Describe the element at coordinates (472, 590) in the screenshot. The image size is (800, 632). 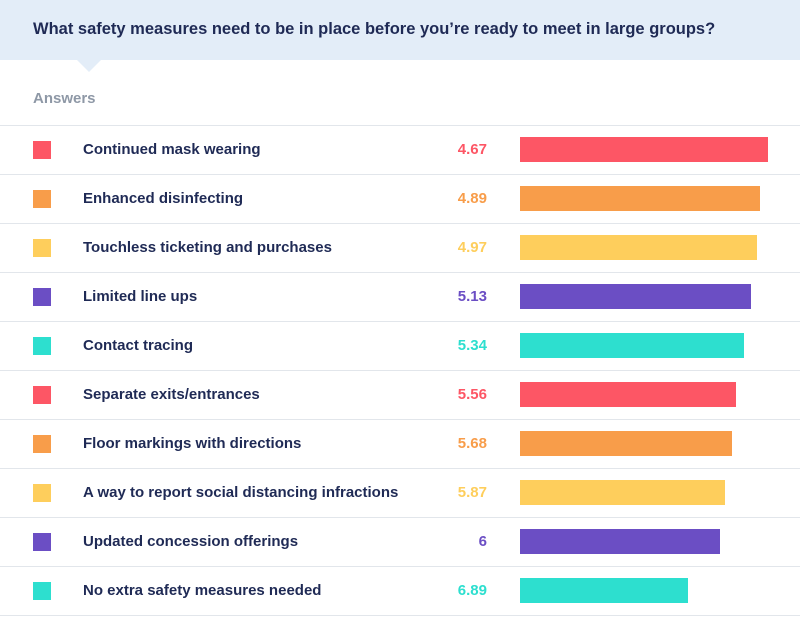
I see `answer-value: 6.89` at that location.